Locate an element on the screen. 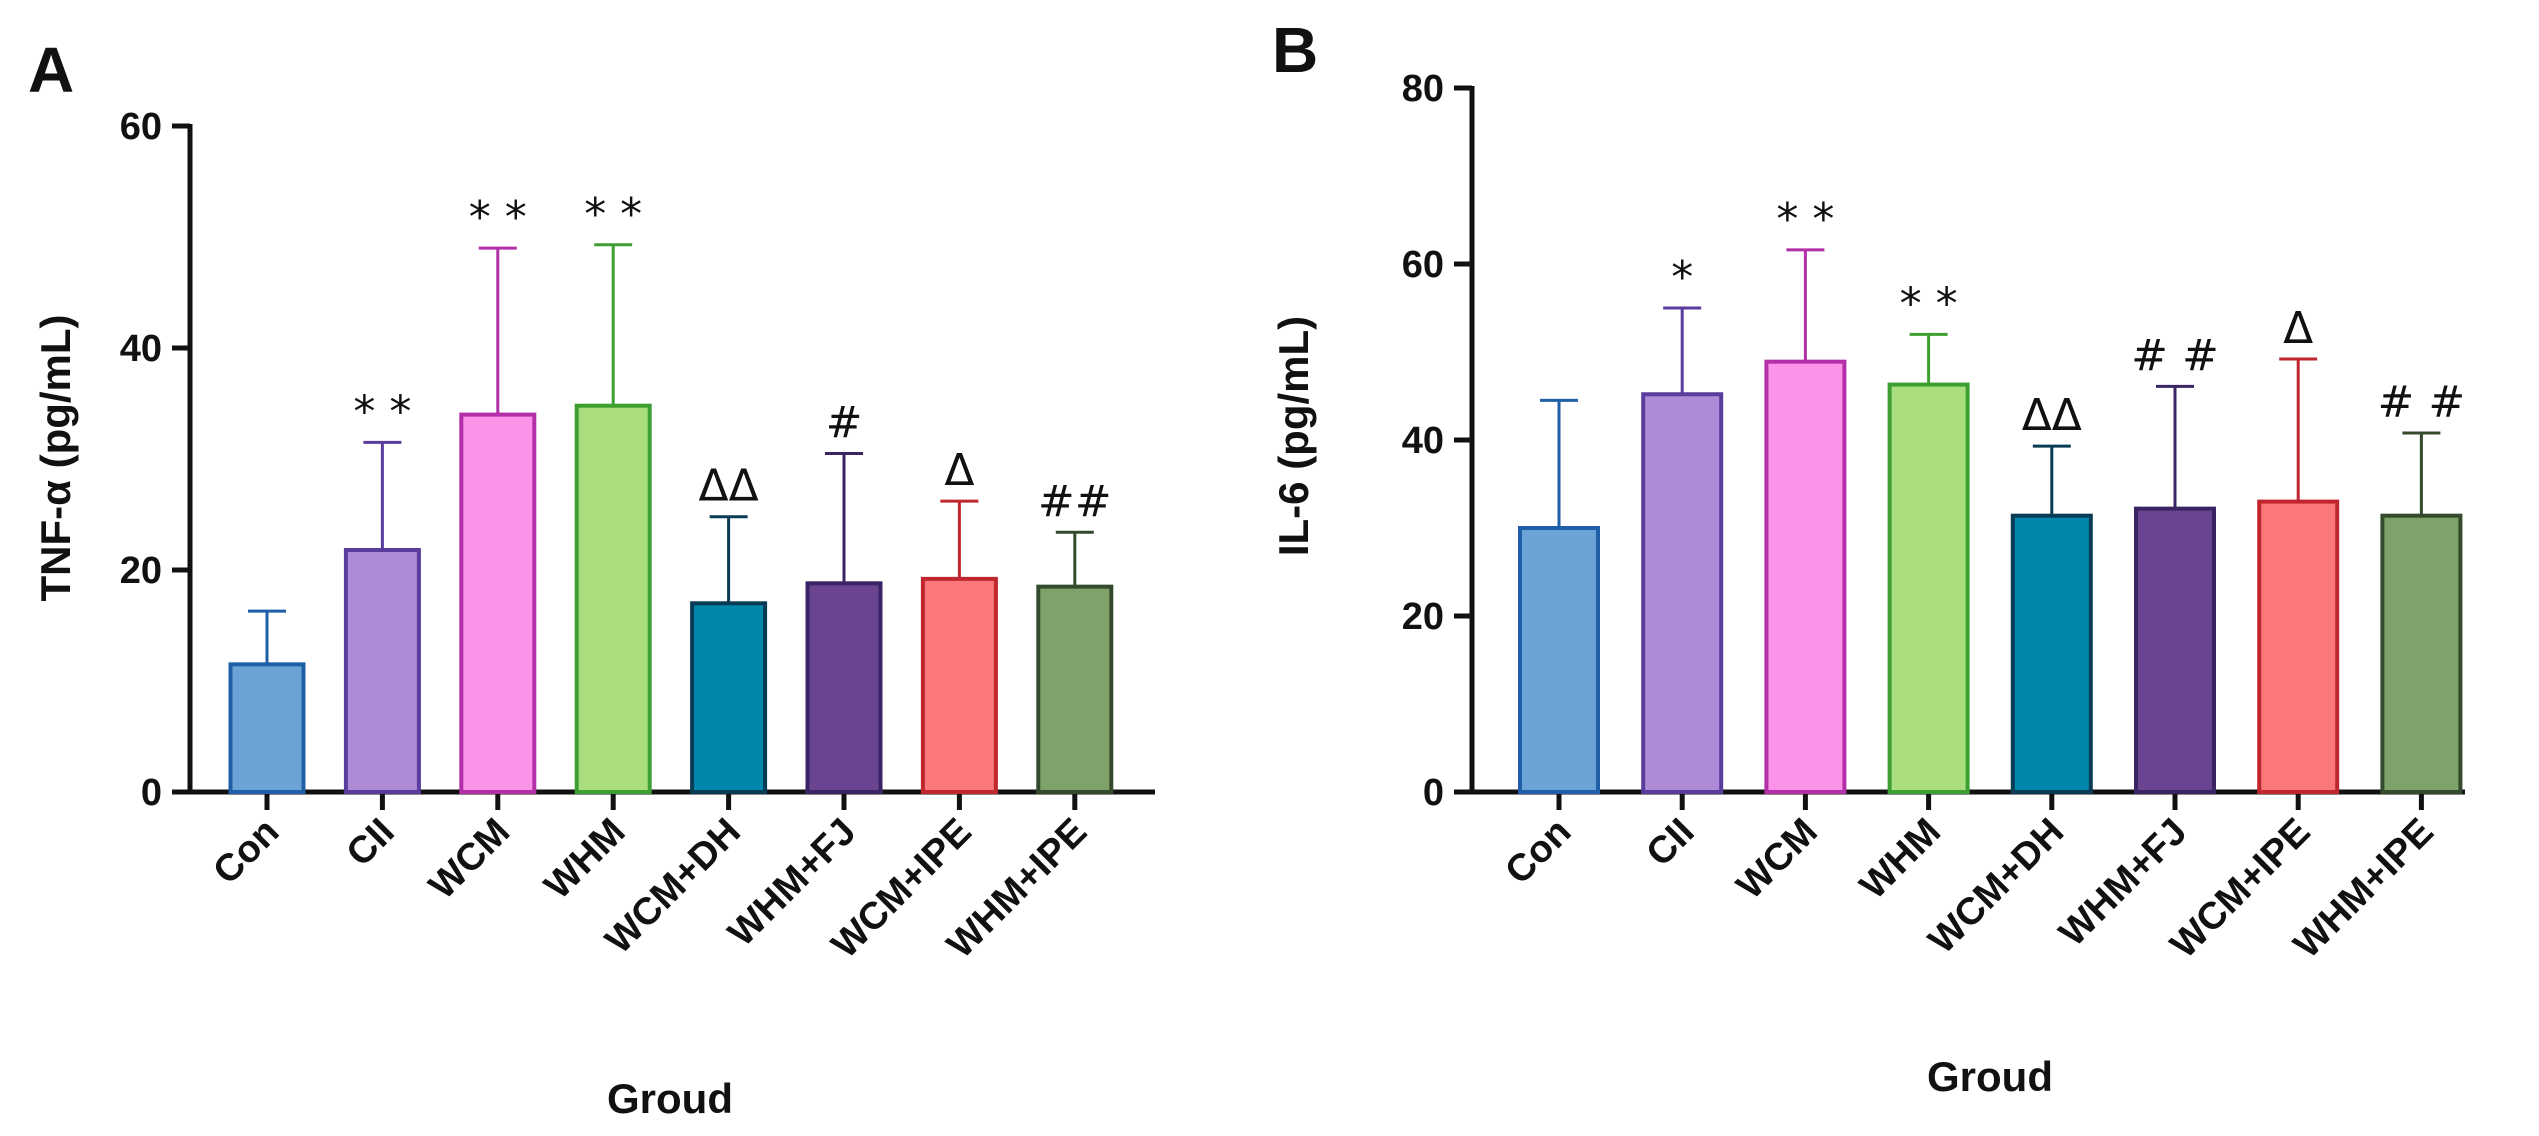  panel-b-bar-whm is located at coordinates (1928, 588).